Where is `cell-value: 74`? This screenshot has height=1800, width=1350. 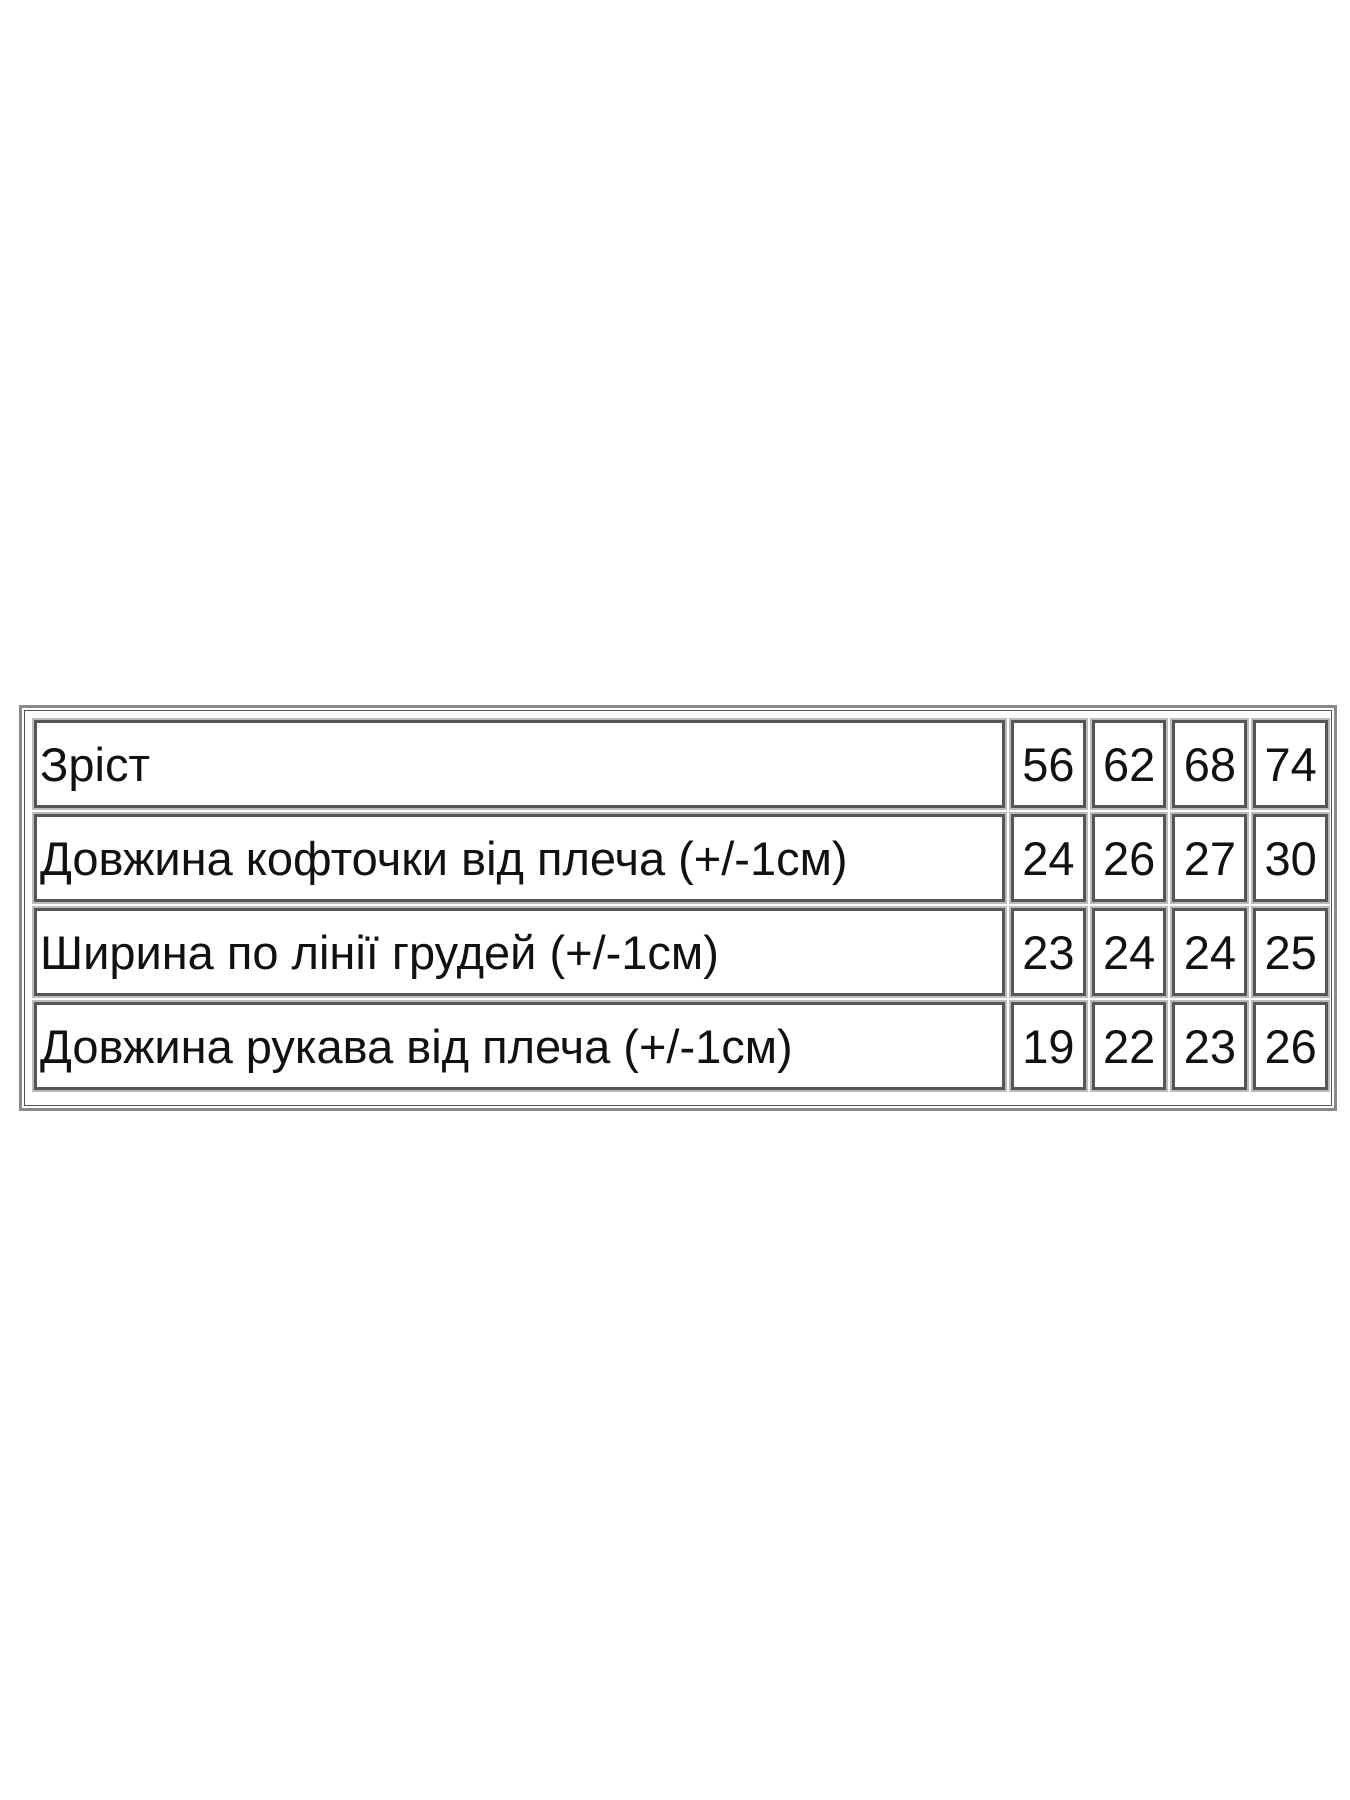
cell-value: 74 is located at coordinates (1290, 764).